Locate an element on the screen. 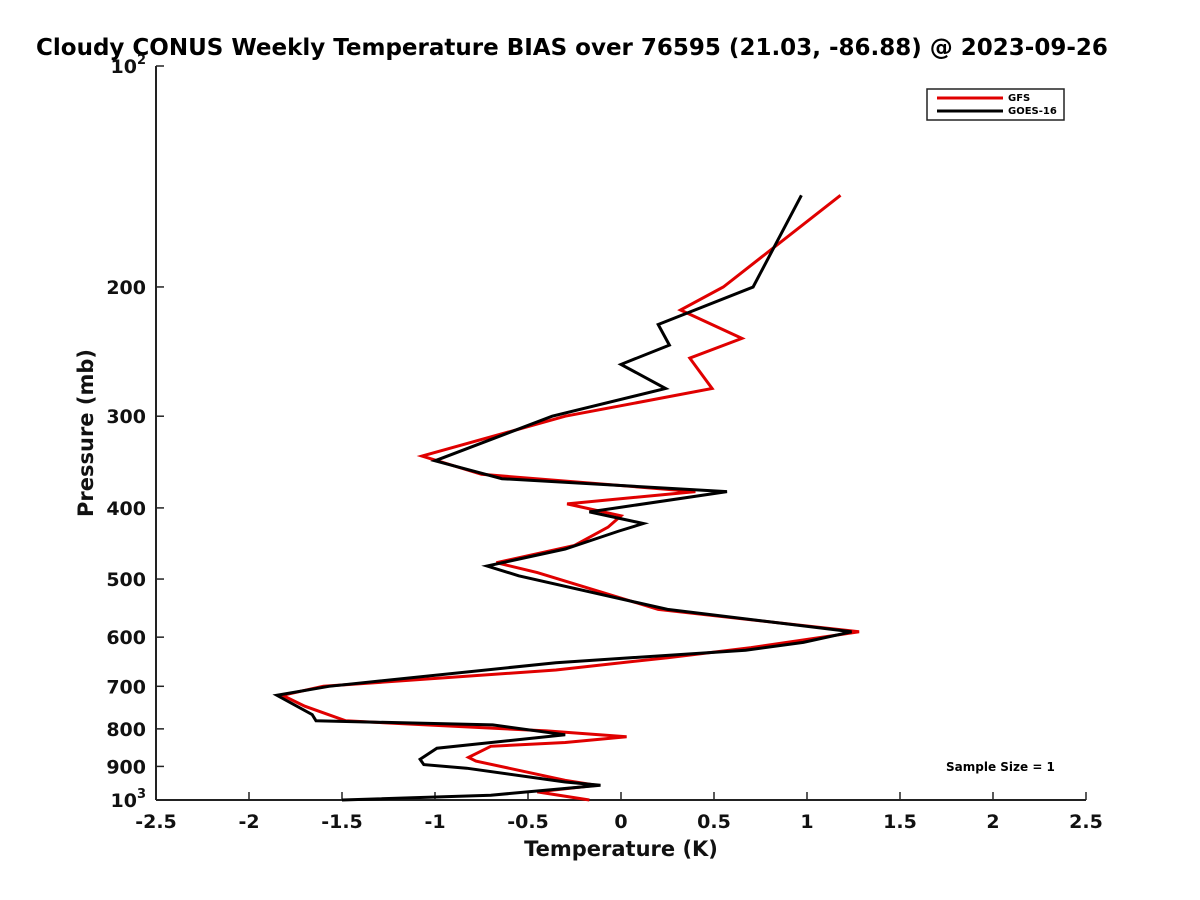 The width and height of the screenshot is (1200, 900). legend-label-goes16: GOES-16 is located at coordinates (1032, 111).